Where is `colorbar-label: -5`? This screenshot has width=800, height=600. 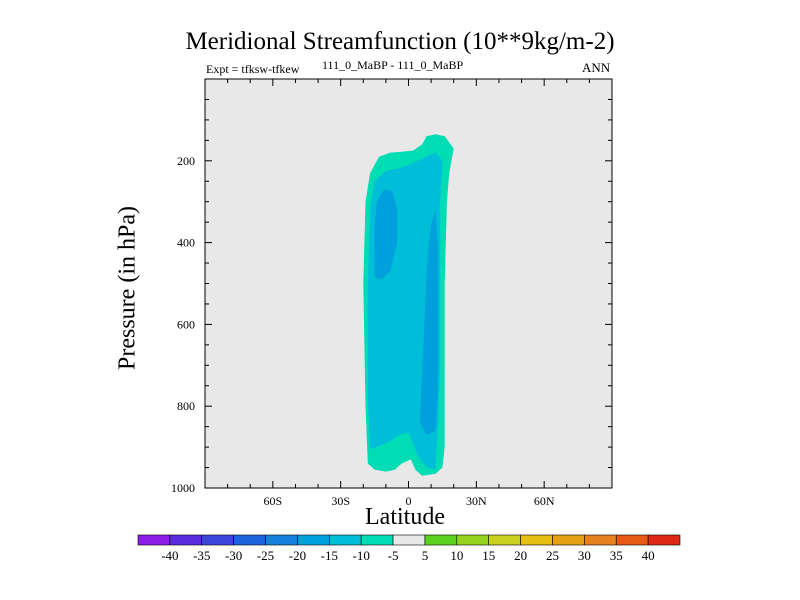
colorbar-label: -5 is located at coordinates (393, 555).